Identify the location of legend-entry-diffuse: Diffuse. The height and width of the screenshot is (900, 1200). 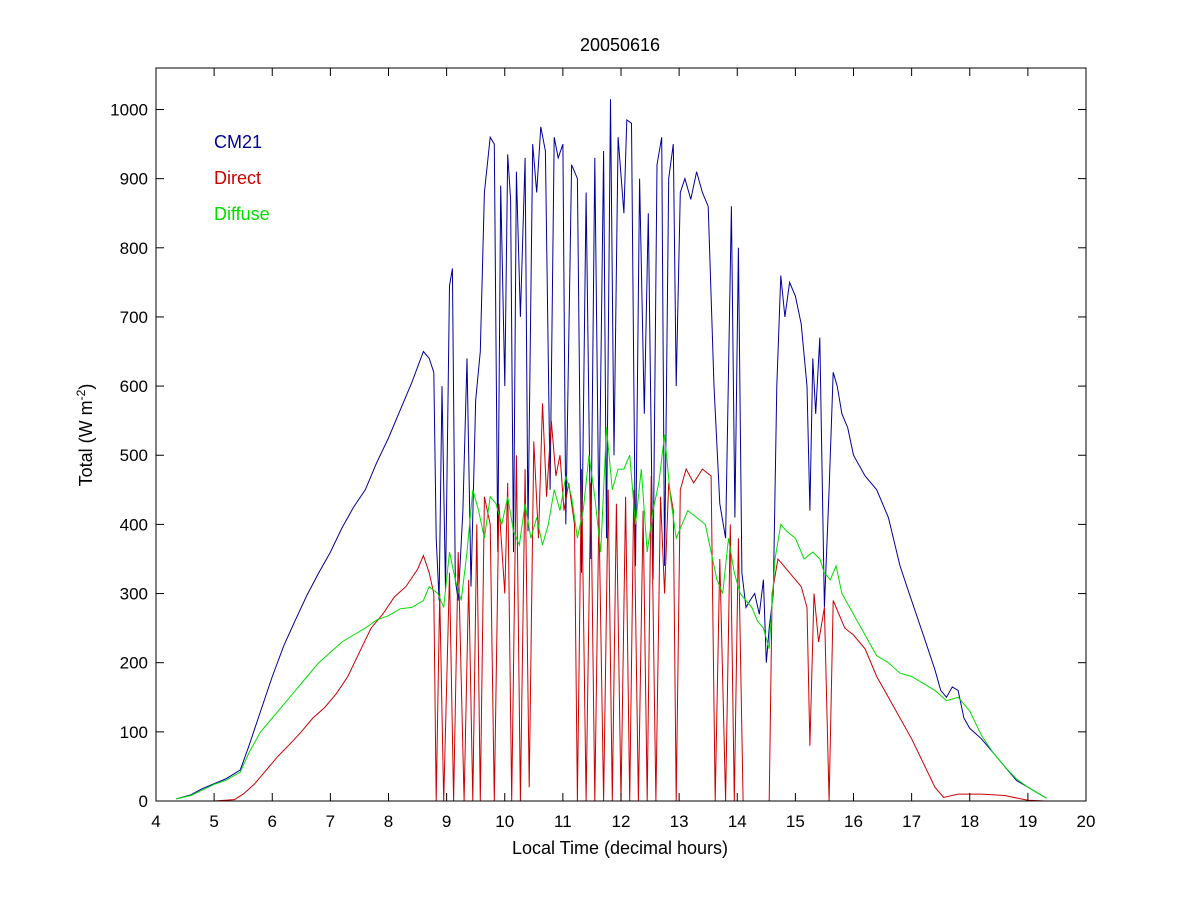
(242, 214).